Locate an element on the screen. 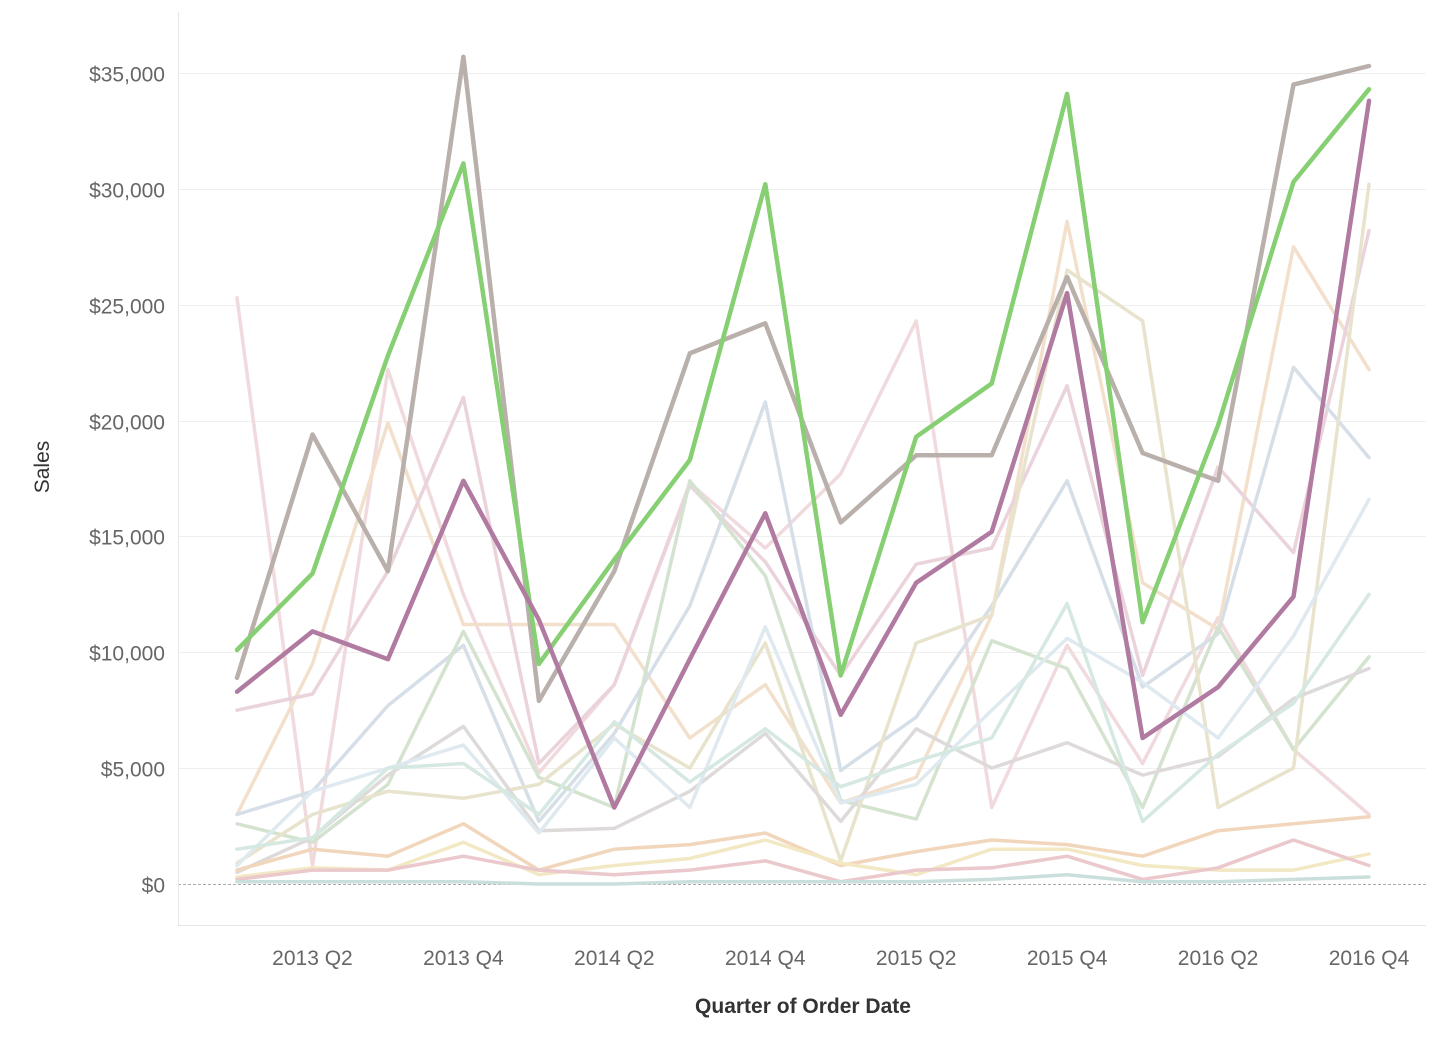 This screenshot has width=1440, height=1043. x-tick-label: 2016 Q4 is located at coordinates (1369, 958).